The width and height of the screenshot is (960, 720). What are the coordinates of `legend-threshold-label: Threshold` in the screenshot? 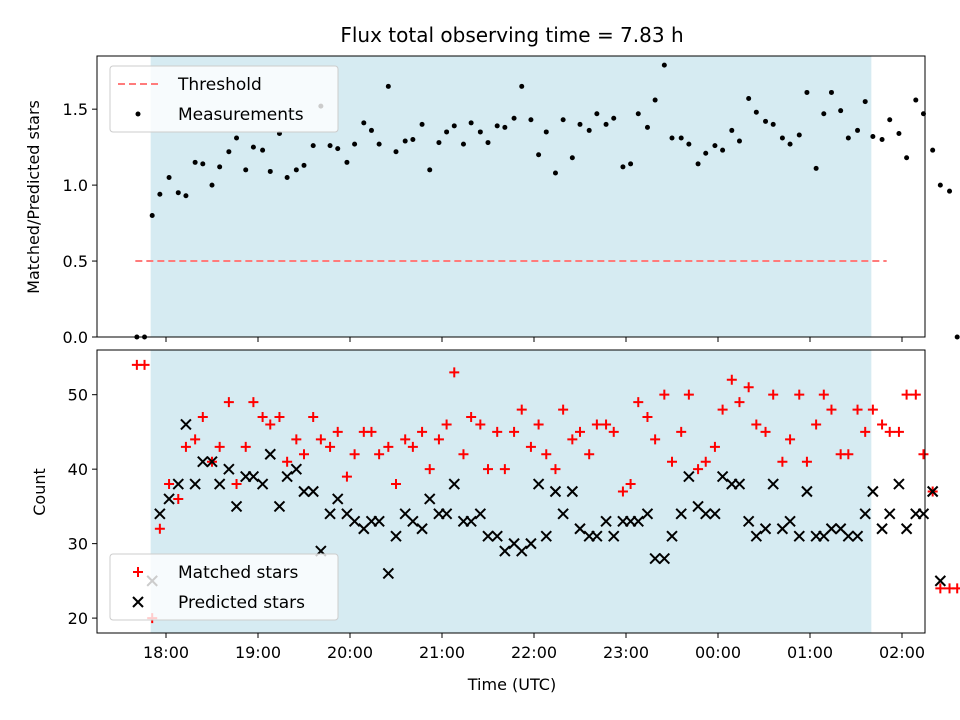 It's located at (219, 85).